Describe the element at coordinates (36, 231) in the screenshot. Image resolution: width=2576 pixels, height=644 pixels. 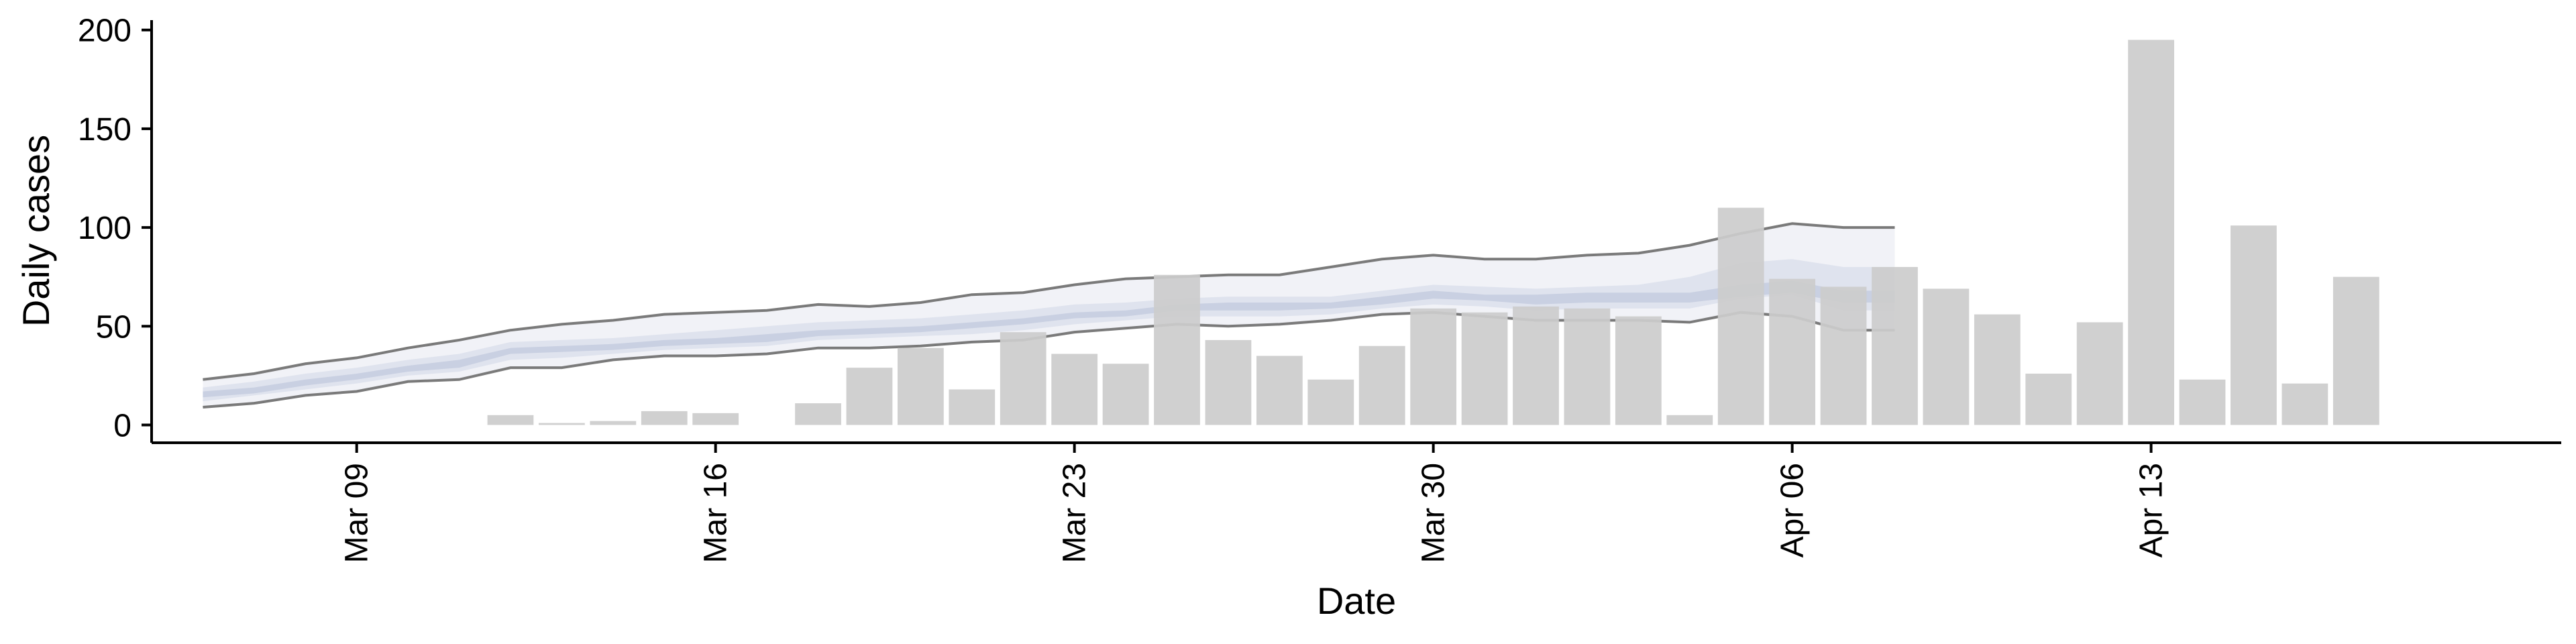
I see `y-axis-title: Daily cases` at that location.